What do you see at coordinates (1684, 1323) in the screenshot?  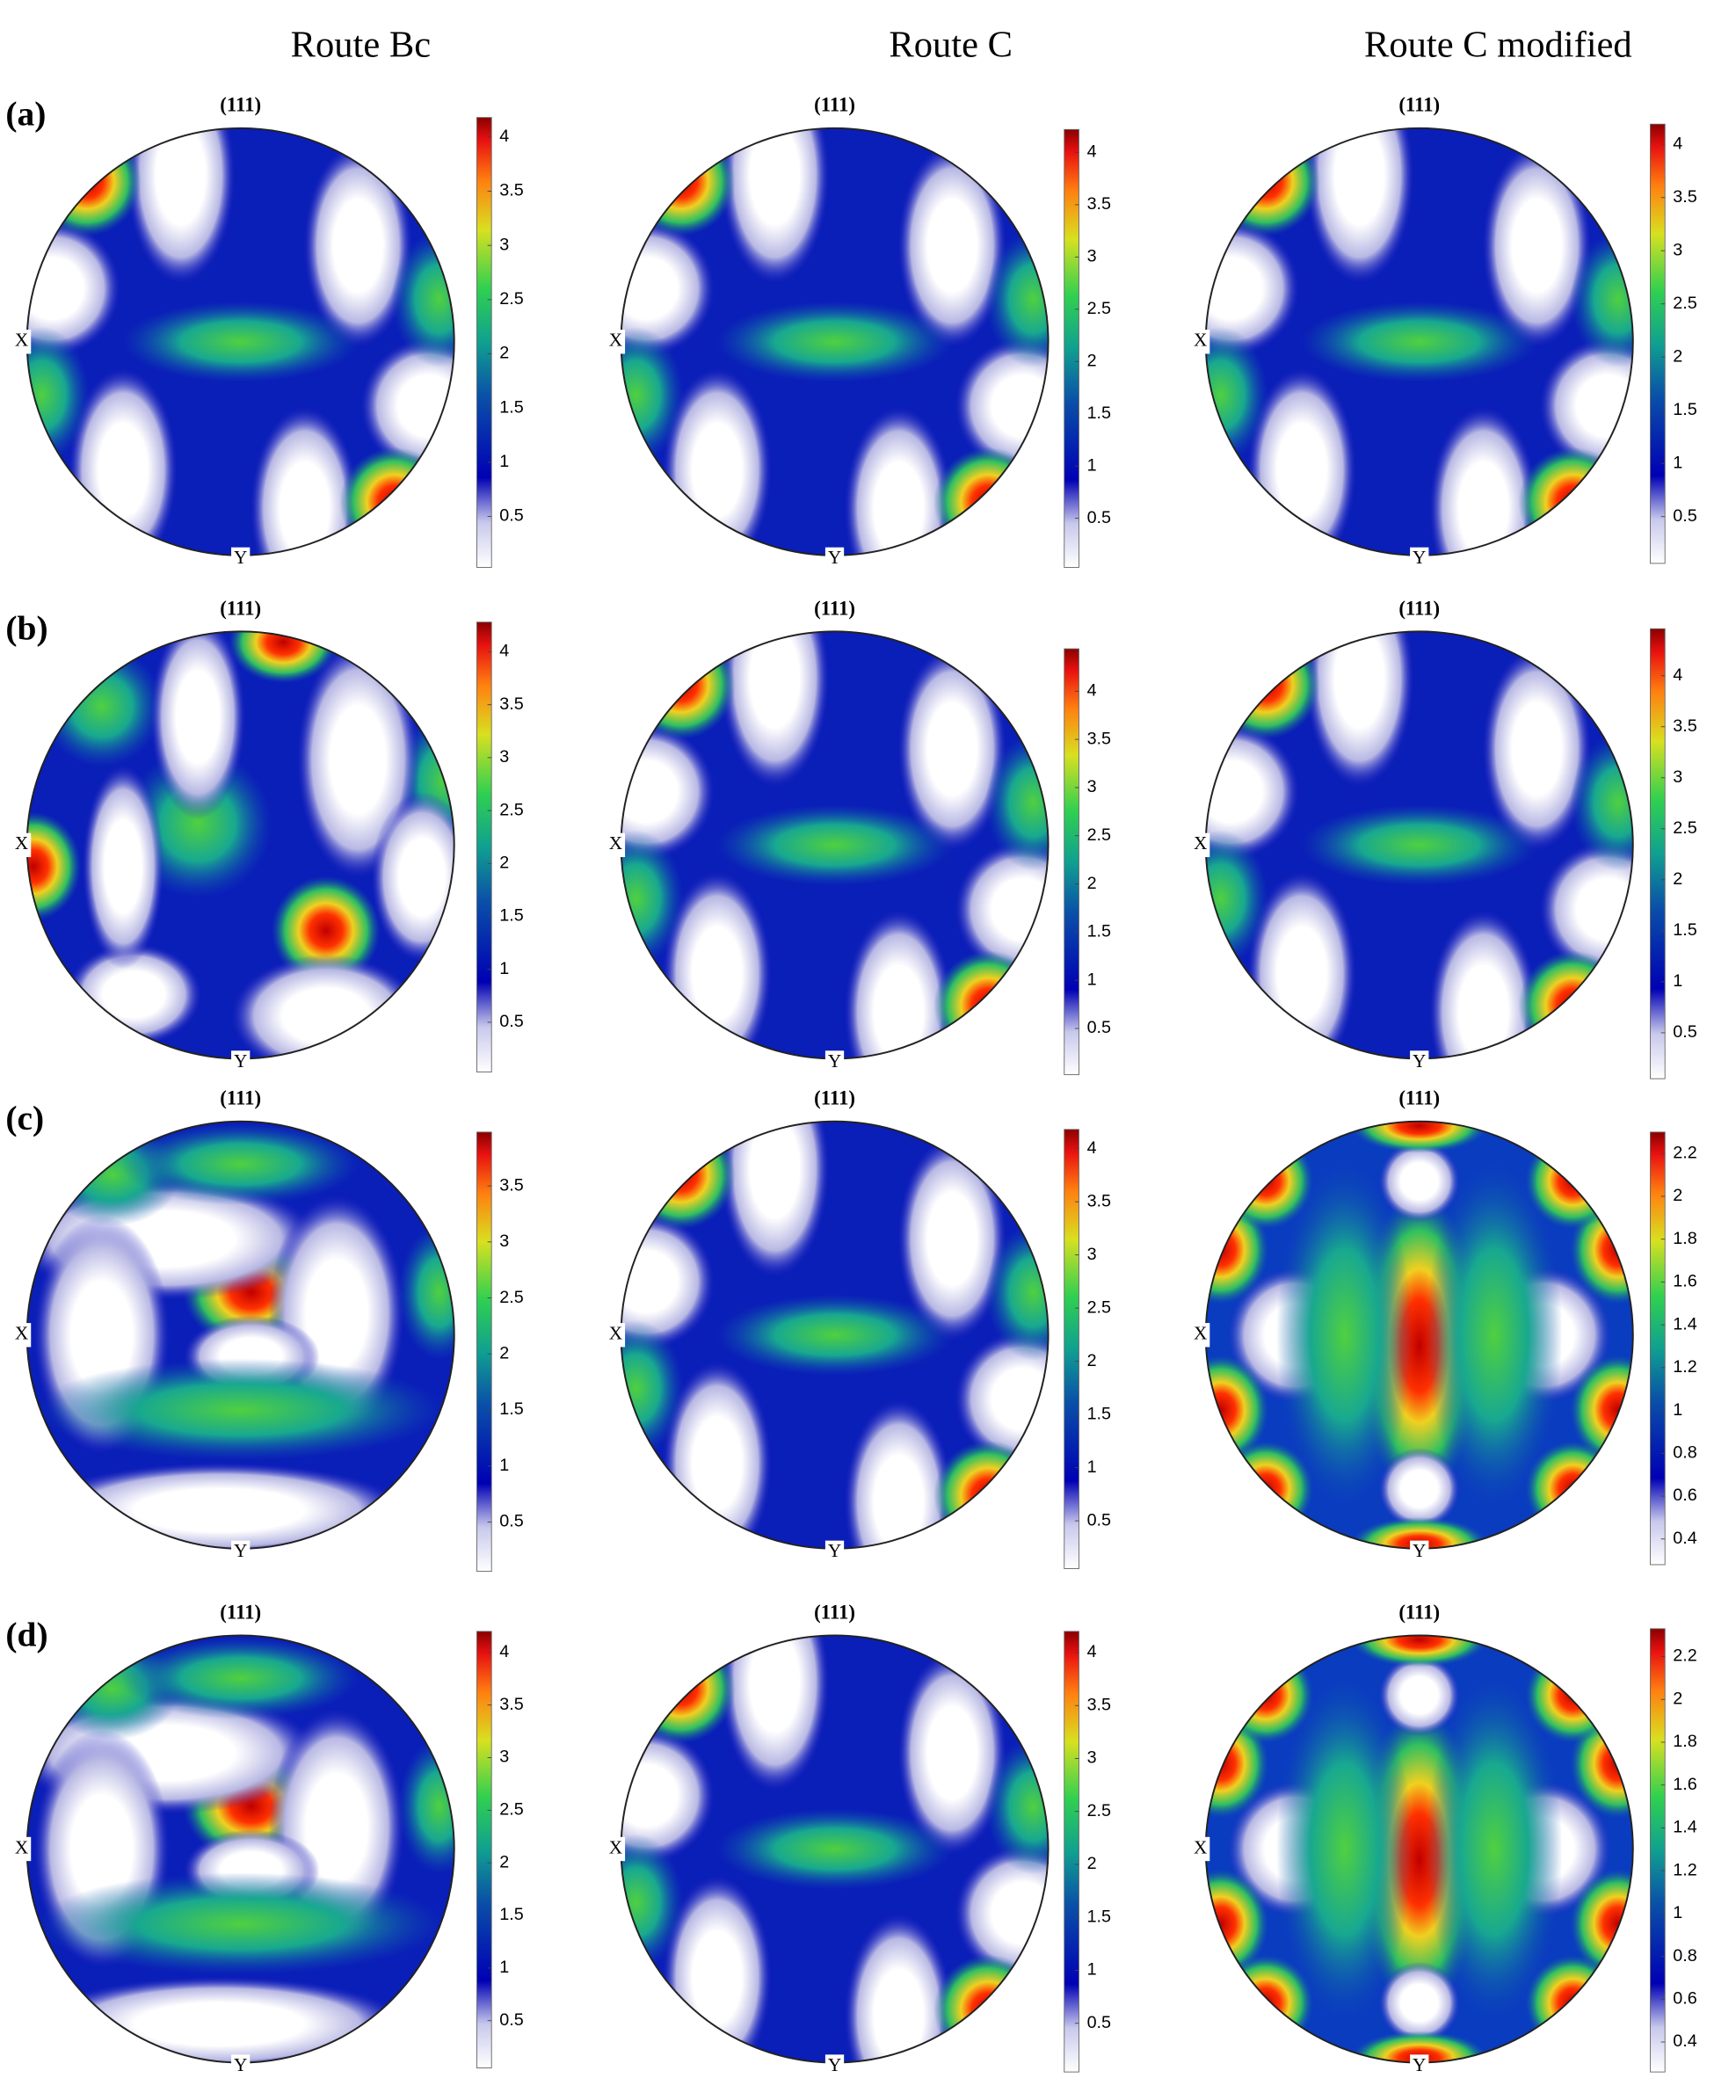 I see `colorbar-tick-label: 1.4` at bounding box center [1684, 1323].